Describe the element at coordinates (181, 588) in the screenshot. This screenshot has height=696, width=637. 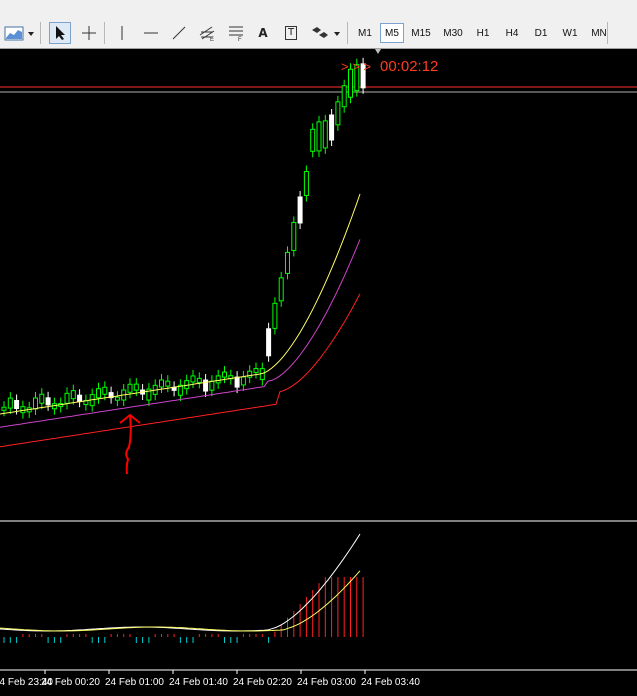
I see `macd-indicator-pane` at that location.